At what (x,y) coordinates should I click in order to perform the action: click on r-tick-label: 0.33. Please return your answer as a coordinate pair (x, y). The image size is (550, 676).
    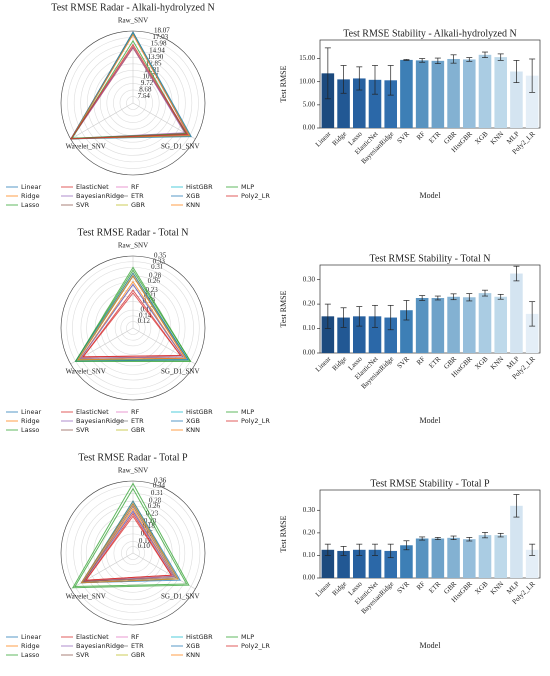
    Looking at the image, I should click on (159, 261).